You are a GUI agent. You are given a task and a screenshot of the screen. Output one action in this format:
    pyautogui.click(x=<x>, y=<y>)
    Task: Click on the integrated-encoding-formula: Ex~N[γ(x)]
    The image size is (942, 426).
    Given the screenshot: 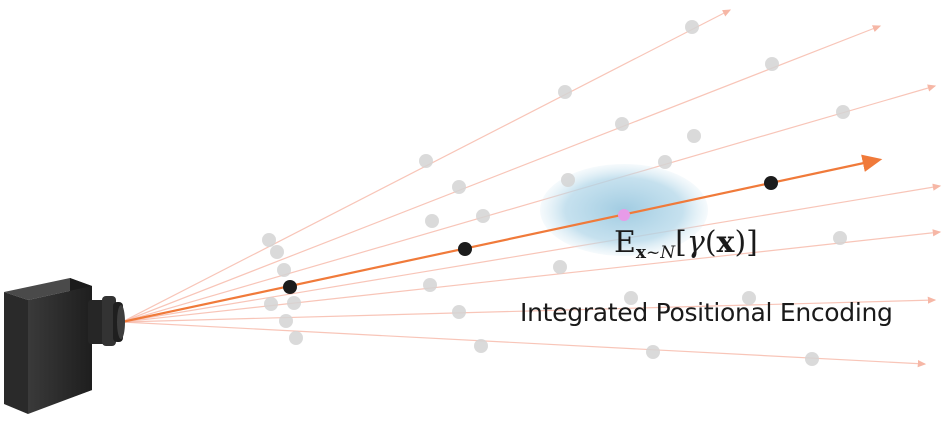 What is the action you would take?
    pyautogui.click(x=686, y=244)
    